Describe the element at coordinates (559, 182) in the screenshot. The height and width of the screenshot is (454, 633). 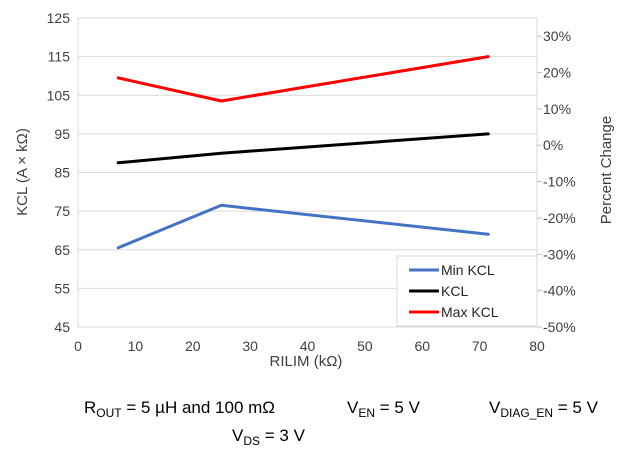
I see `y2-tick-label: -10%` at that location.